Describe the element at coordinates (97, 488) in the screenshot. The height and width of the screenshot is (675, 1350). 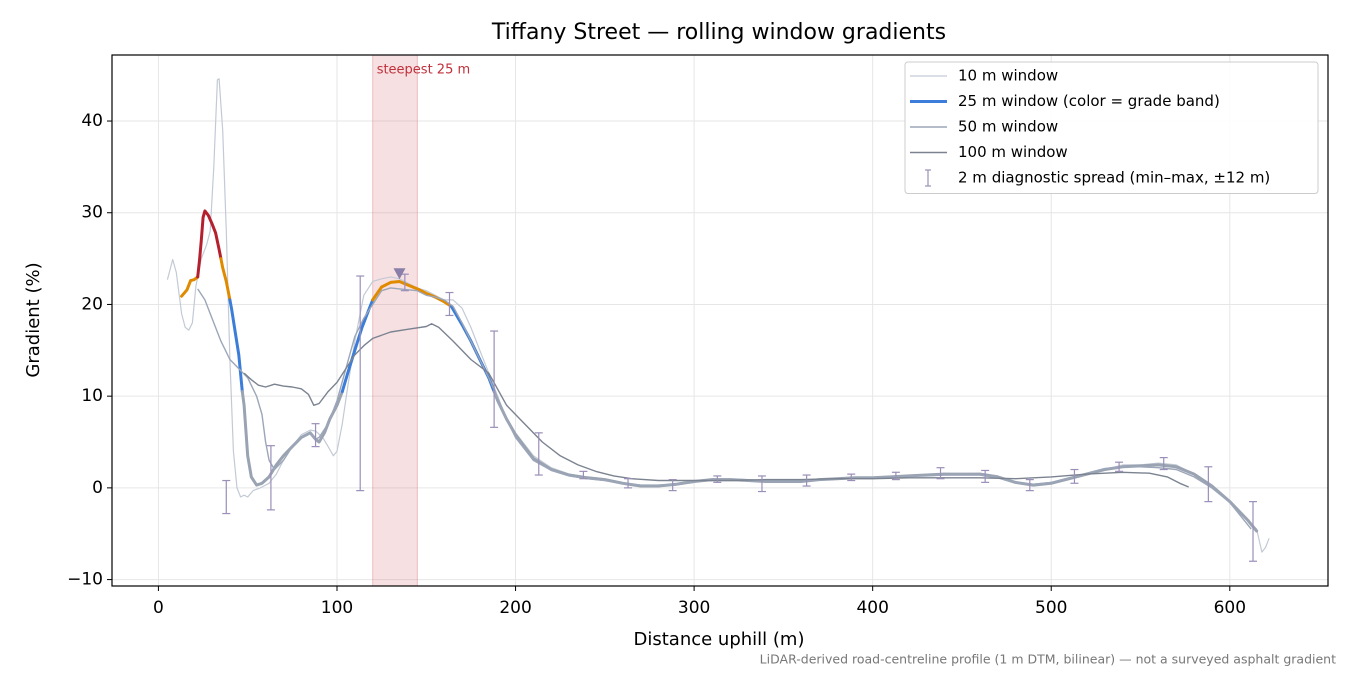
I see `y-tick-label: 0` at that location.